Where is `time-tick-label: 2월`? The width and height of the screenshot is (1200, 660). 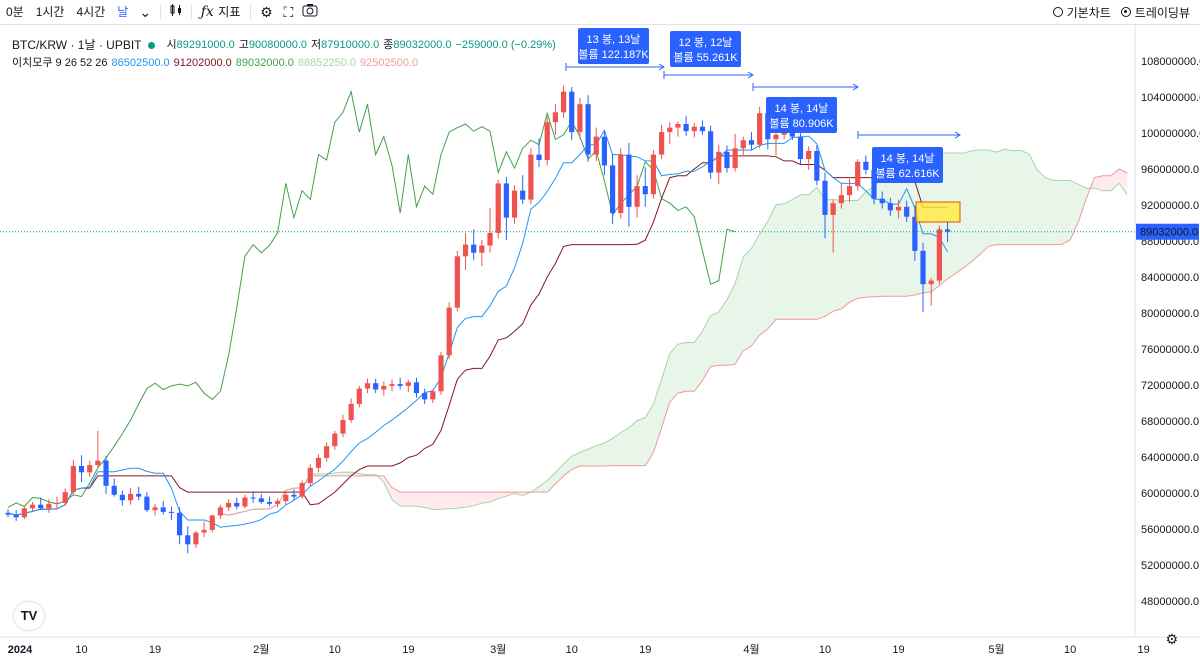
time-tick-label: 2월 is located at coordinates (261, 649).